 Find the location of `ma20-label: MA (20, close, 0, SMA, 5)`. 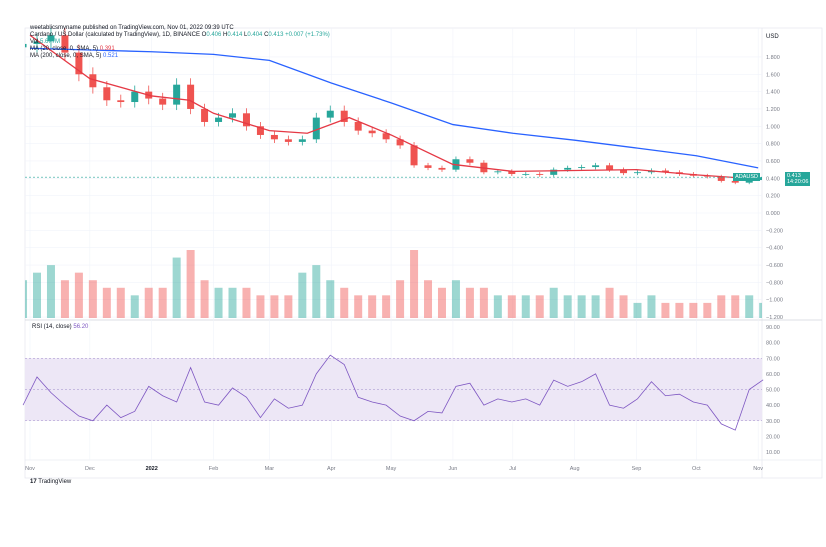

ma20-label: MA (20, close, 0, SMA, 5) is located at coordinates (64, 49).